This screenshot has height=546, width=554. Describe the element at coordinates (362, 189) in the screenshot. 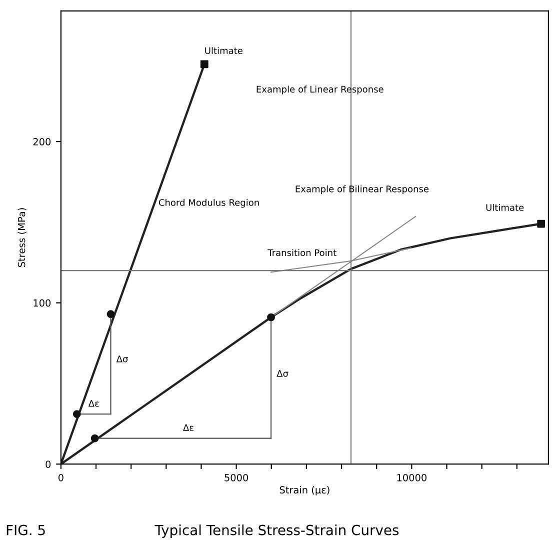

I see `annotation: Example of Bilinear Response` at that location.